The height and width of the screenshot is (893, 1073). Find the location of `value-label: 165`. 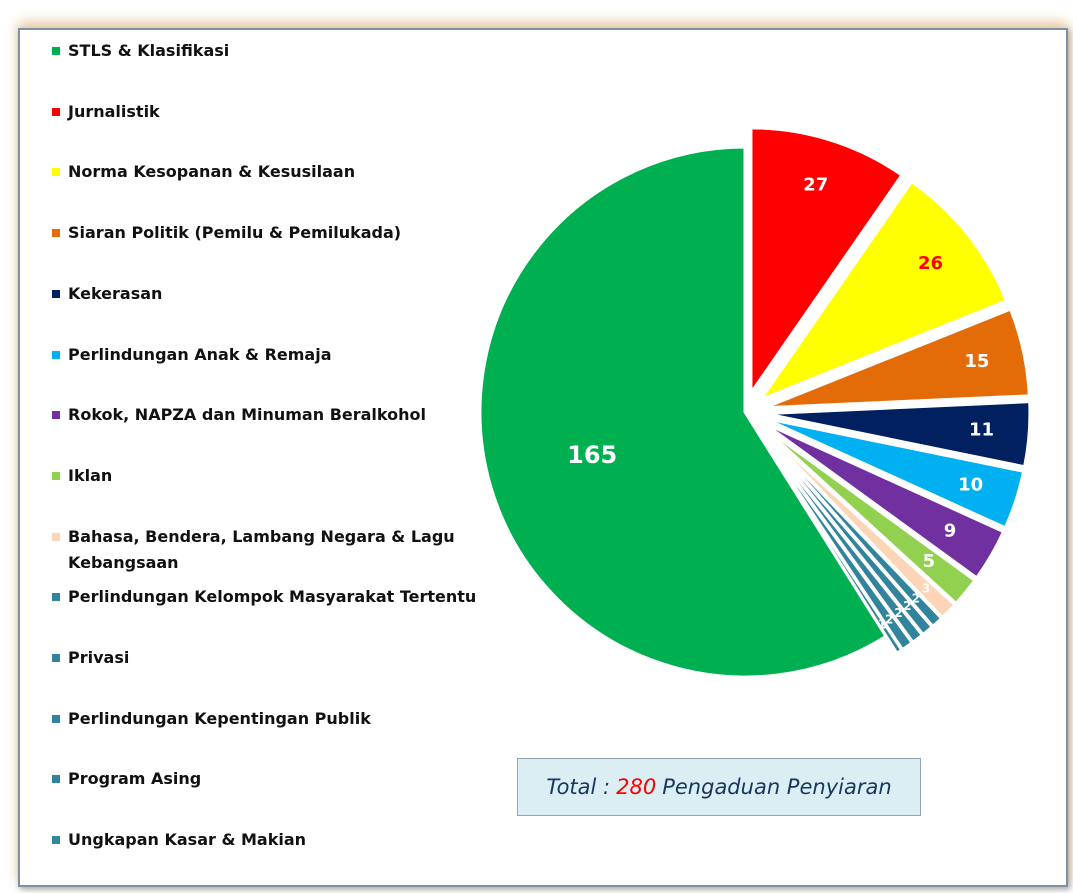

value-label: 165 is located at coordinates (592, 455).